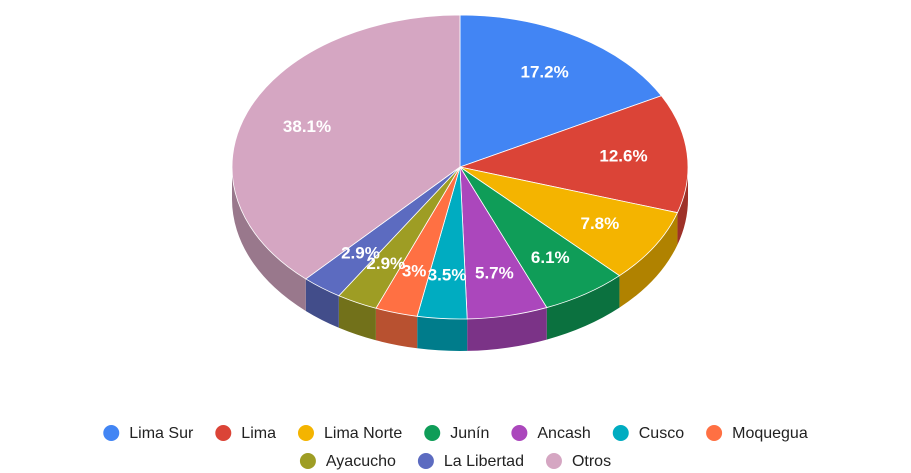  I want to click on legend-item: Lima Norte, so click(349, 433).